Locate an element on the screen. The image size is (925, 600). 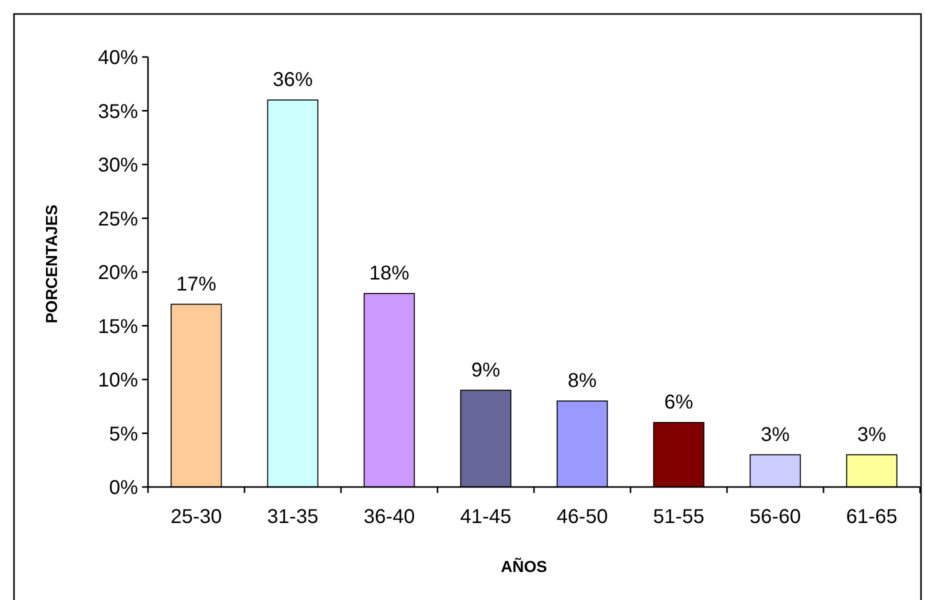
x-tick-label: 41-45 is located at coordinates (486, 517).